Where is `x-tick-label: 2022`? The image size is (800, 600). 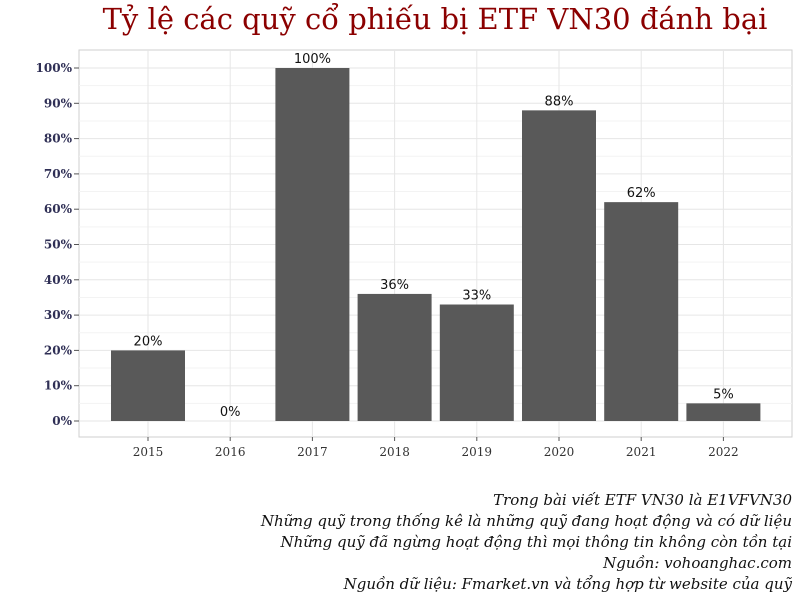
x-tick-label: 2022 is located at coordinates (723, 452).